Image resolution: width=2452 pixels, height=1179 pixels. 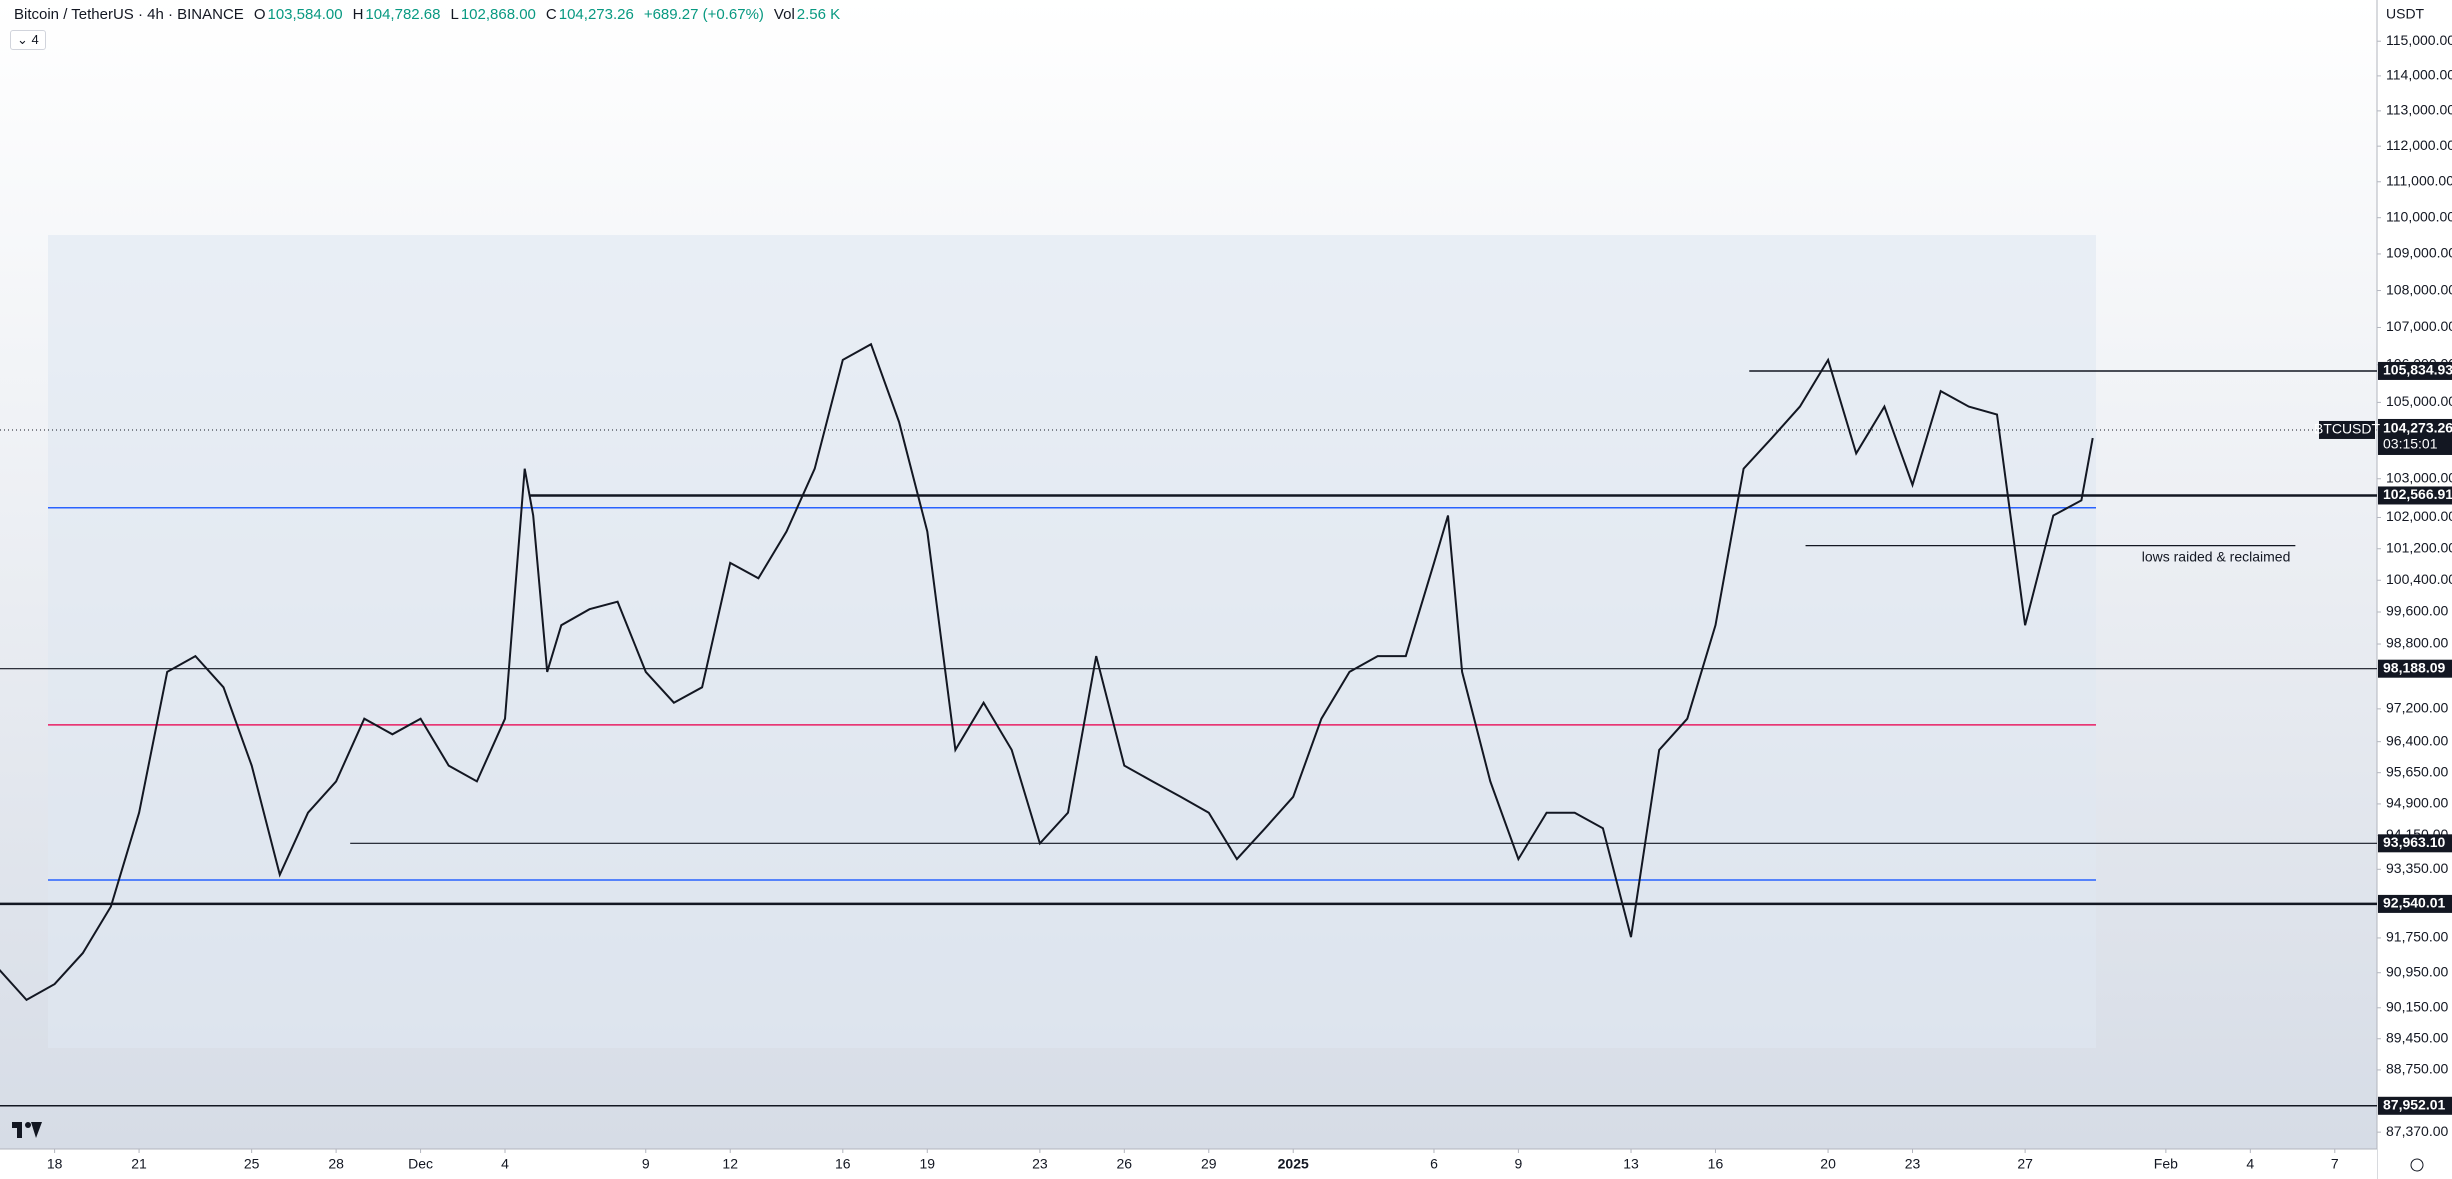 I want to click on x-tick-label: 28, so click(x=336, y=1164).